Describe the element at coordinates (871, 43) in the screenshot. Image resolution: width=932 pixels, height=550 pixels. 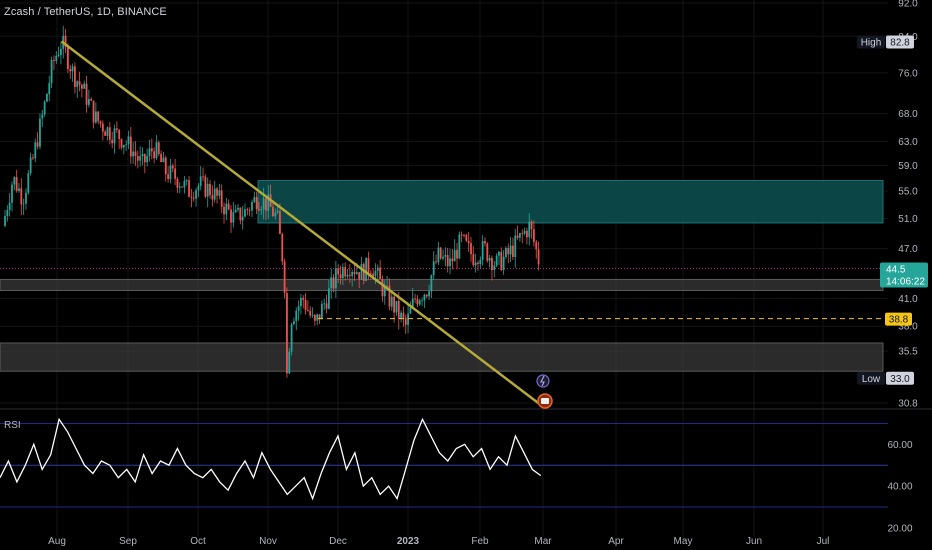
I see `high-label-badge-text: High` at that location.